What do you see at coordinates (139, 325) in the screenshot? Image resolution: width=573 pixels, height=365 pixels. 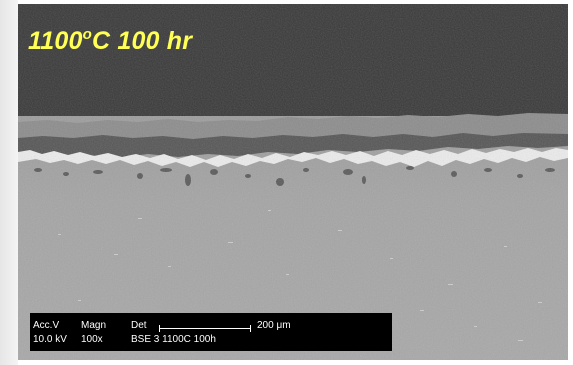 I see `det-label: Det` at bounding box center [139, 325].